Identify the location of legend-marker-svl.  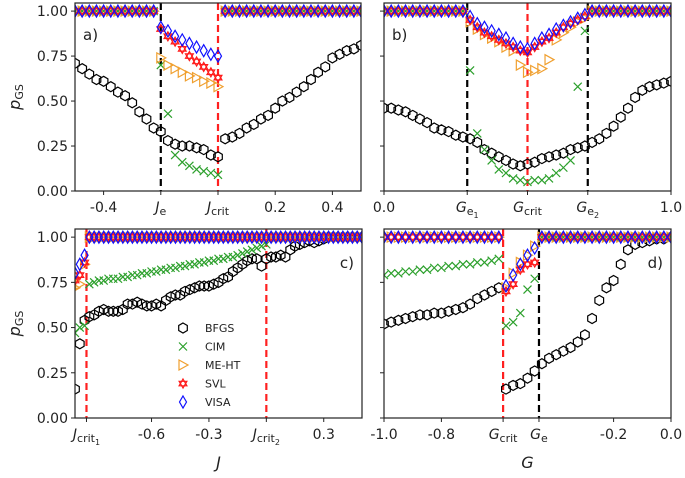
(183, 383).